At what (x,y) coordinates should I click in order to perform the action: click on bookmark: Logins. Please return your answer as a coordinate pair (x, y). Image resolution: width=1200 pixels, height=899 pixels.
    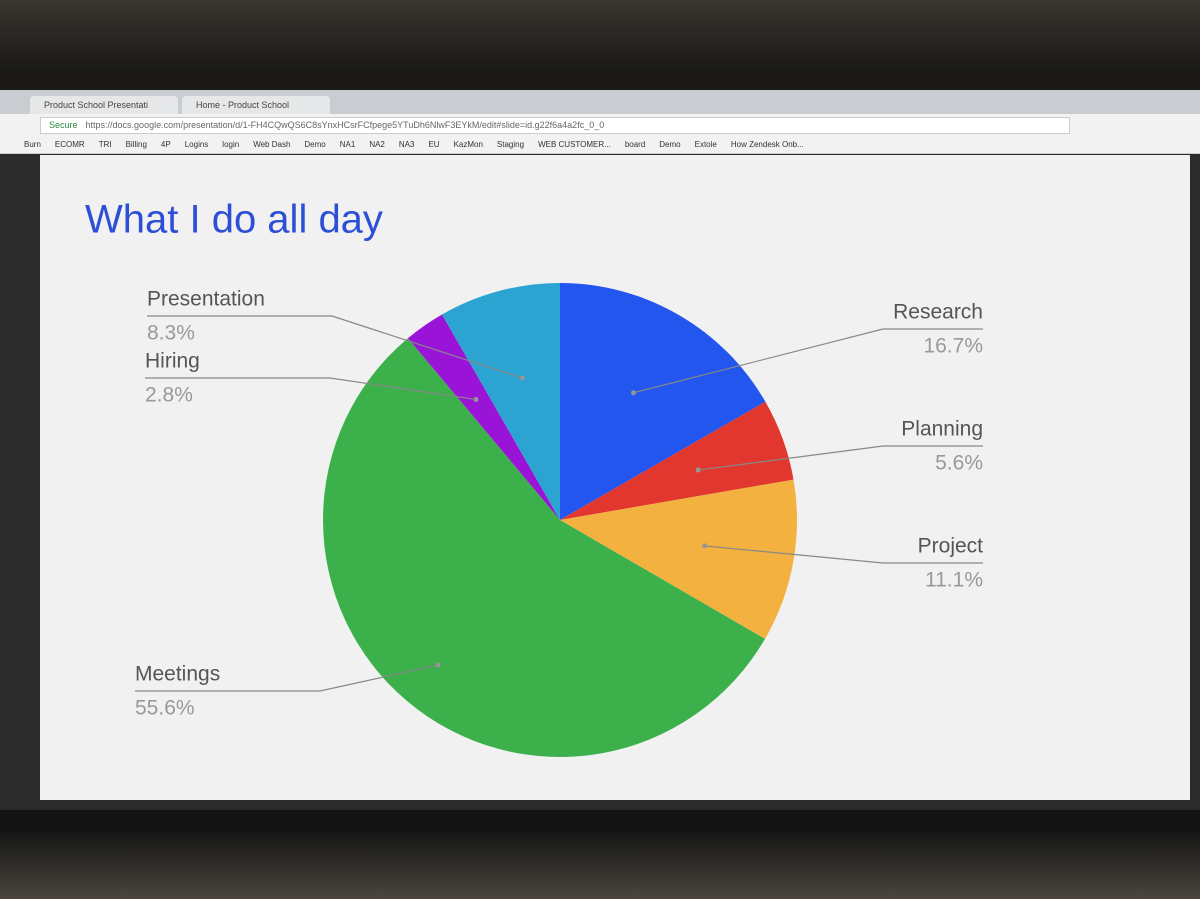
    Looking at the image, I should click on (196, 144).